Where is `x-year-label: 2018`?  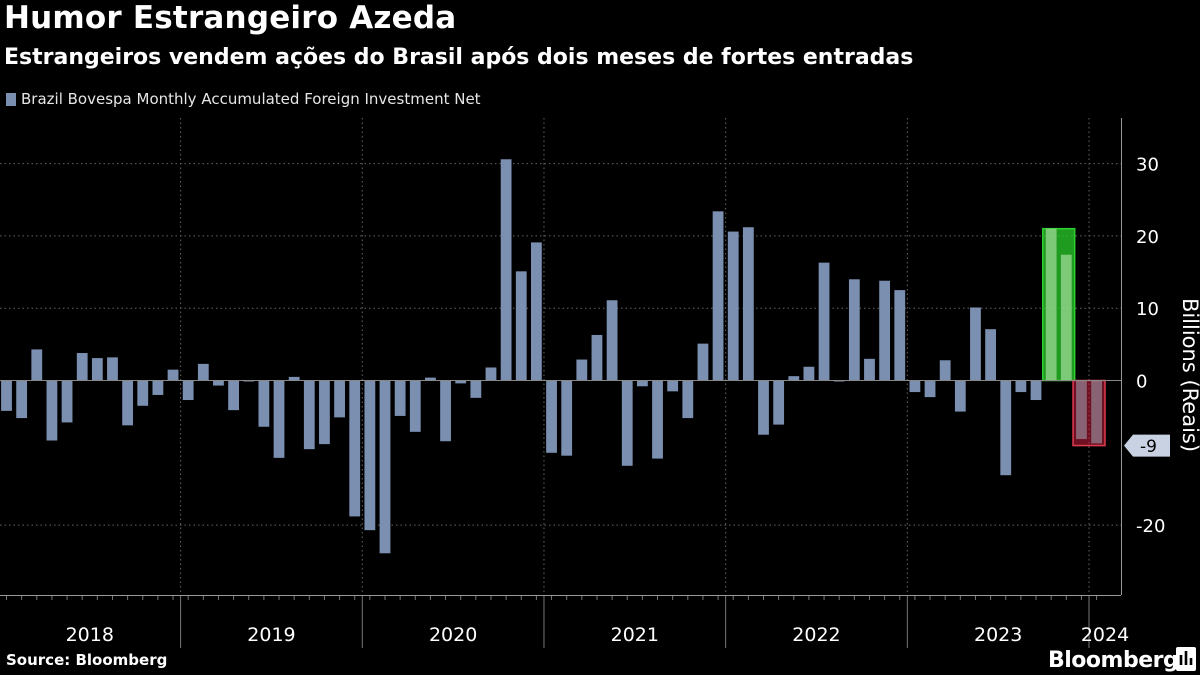 x-year-label: 2018 is located at coordinates (90, 635).